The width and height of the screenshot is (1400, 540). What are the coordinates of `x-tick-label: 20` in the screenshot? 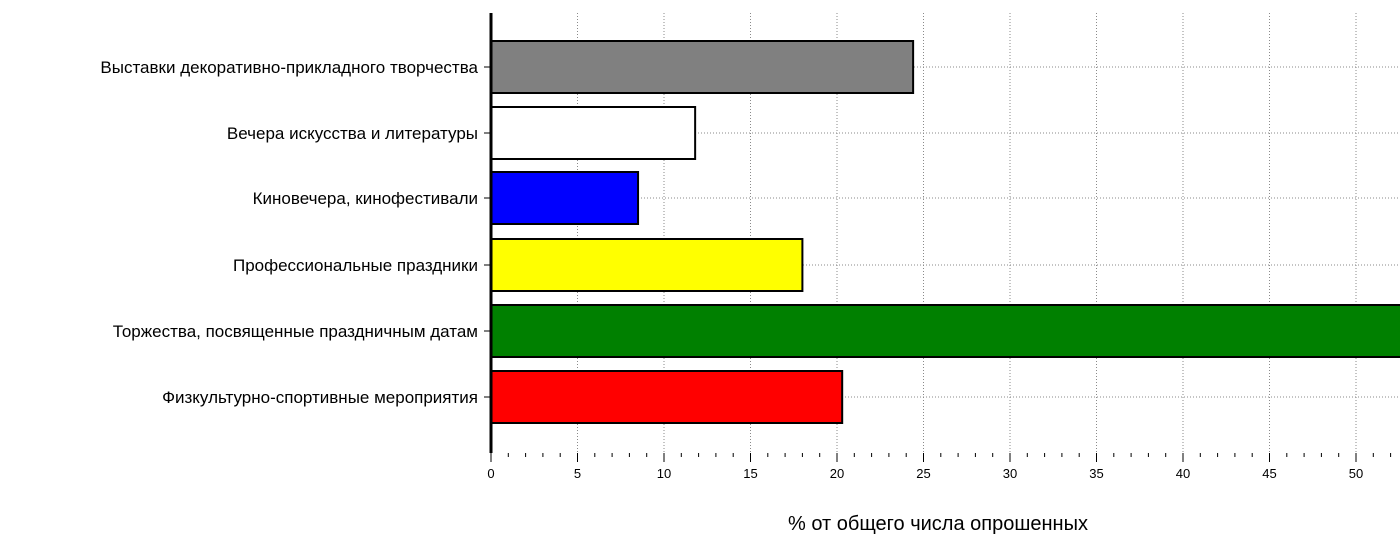 It's located at (837, 473).